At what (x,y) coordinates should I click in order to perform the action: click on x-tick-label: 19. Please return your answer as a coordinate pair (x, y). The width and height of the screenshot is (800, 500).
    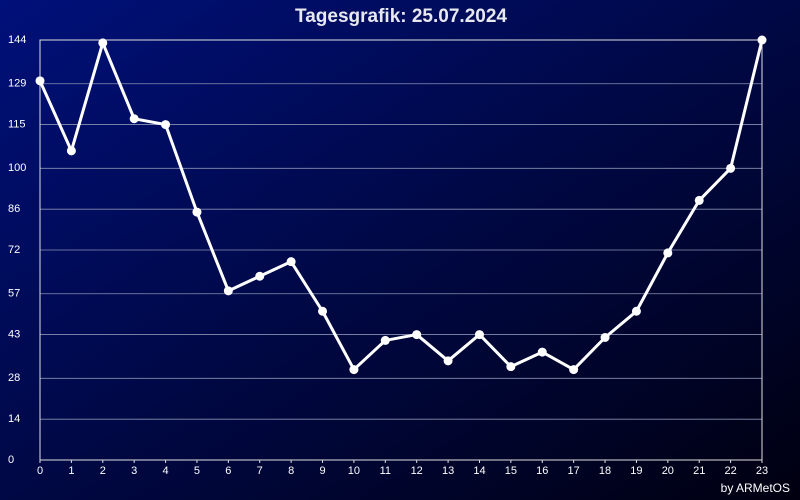
    Looking at the image, I should click on (636, 471).